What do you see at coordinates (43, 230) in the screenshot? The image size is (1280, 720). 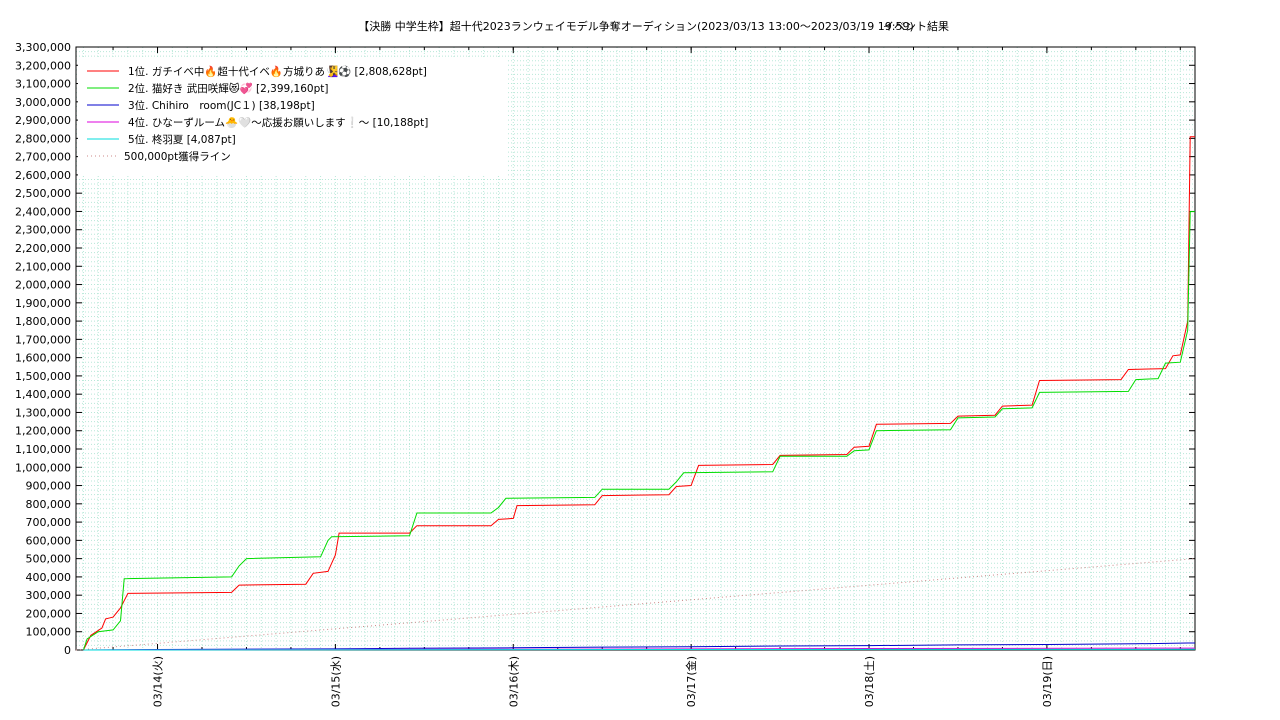 I see `y-tick-label: 2,300,000` at bounding box center [43, 230].